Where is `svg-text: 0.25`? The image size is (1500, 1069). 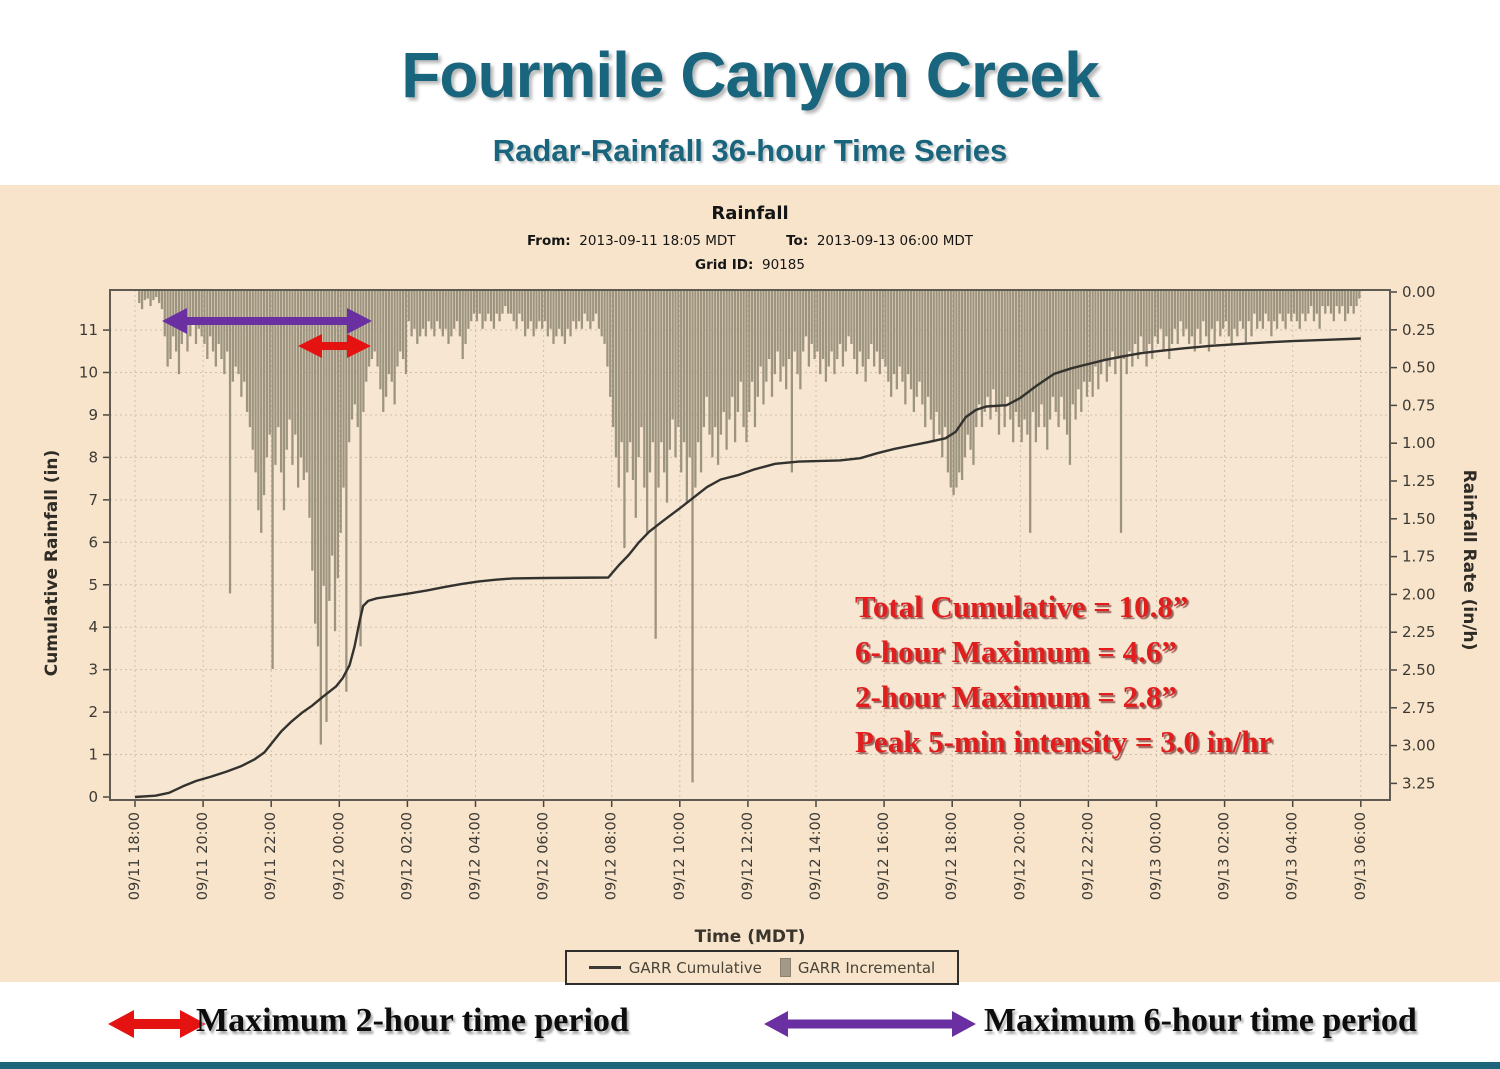 svg-text: 0.25 is located at coordinates (1418, 330).